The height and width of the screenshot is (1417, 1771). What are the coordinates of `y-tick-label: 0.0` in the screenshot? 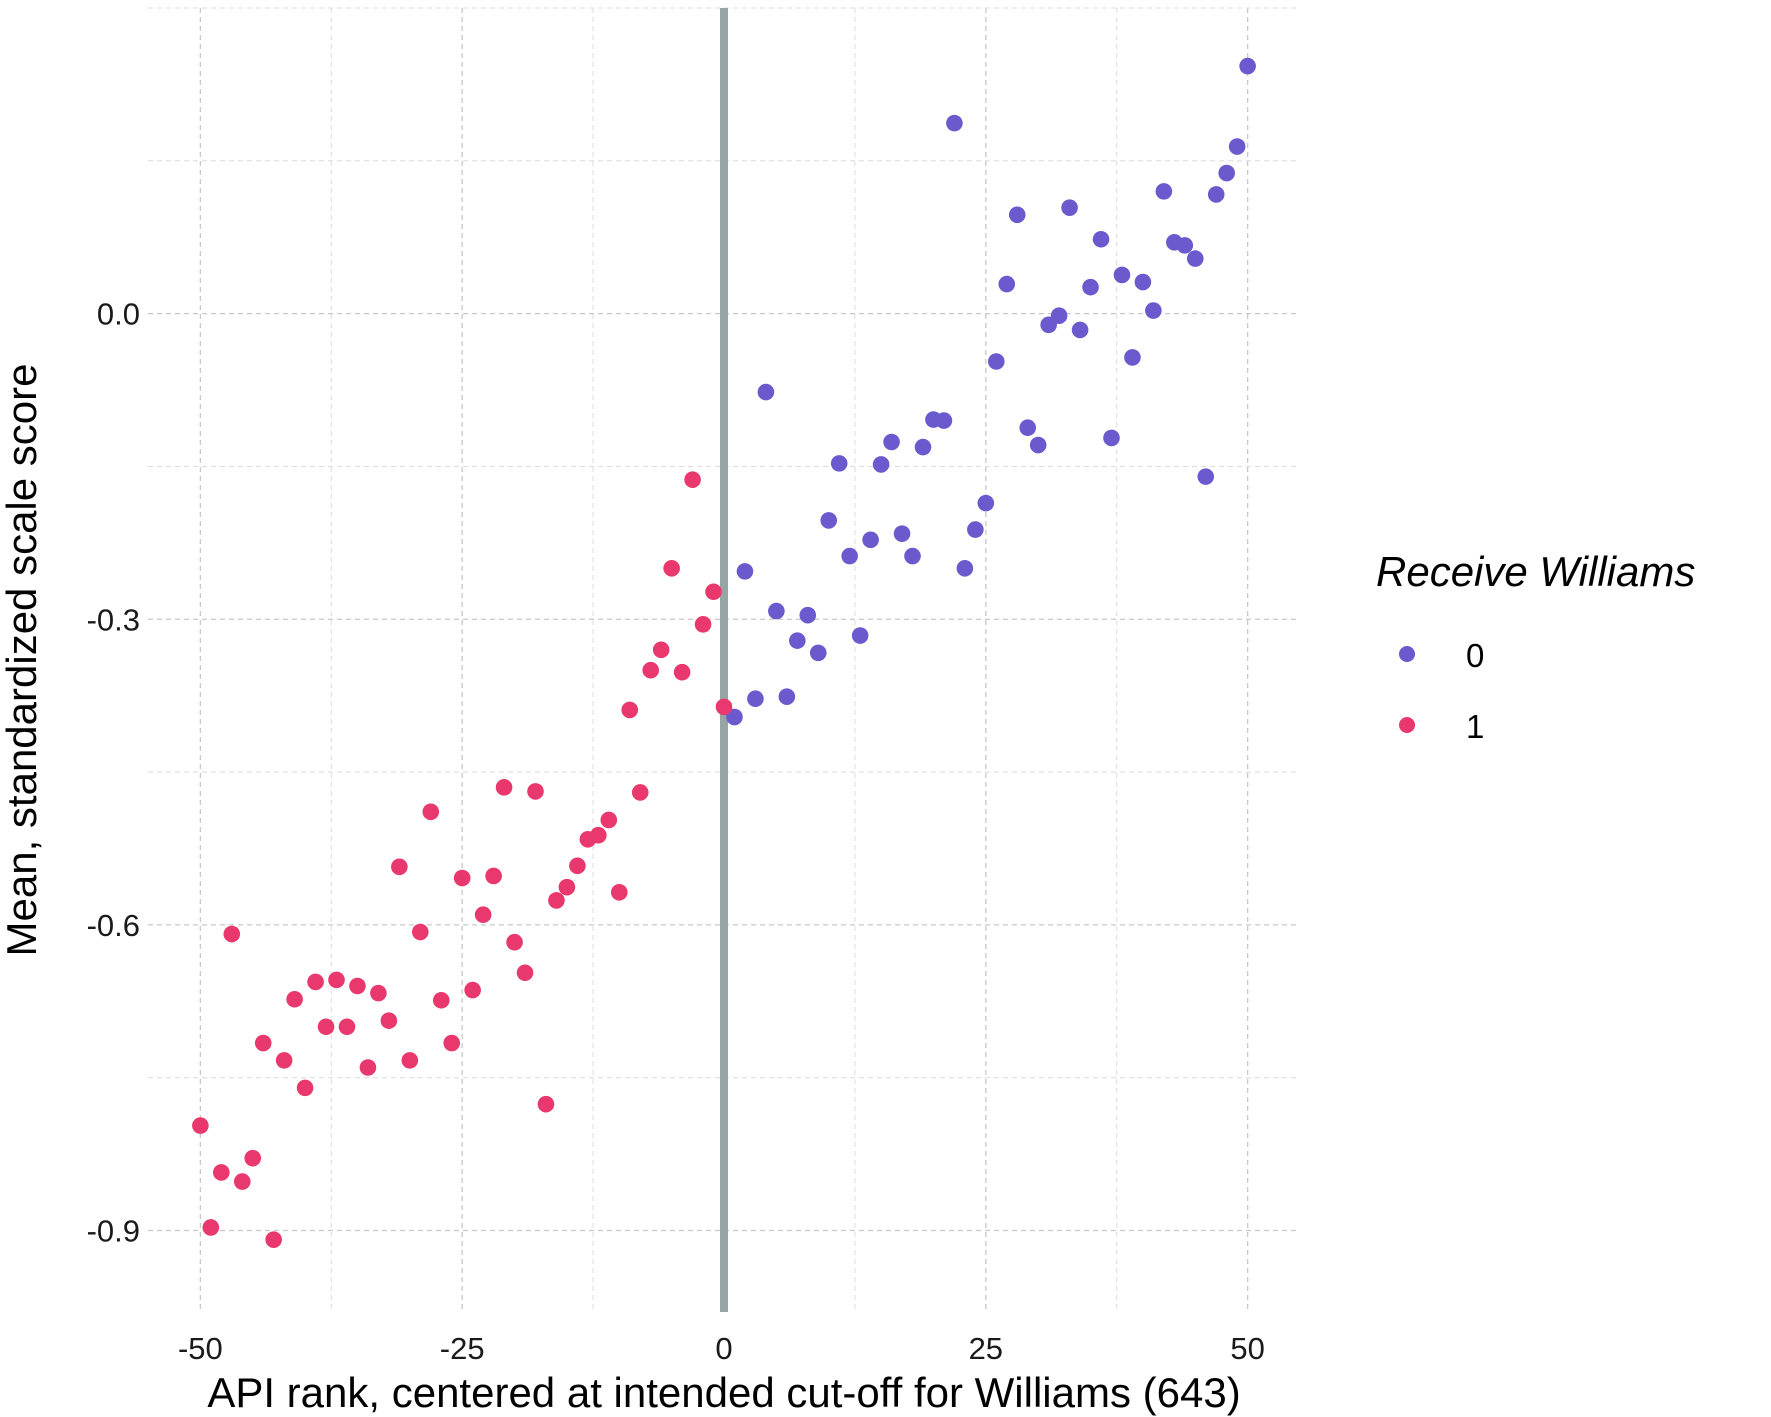 It's located at (118, 314).